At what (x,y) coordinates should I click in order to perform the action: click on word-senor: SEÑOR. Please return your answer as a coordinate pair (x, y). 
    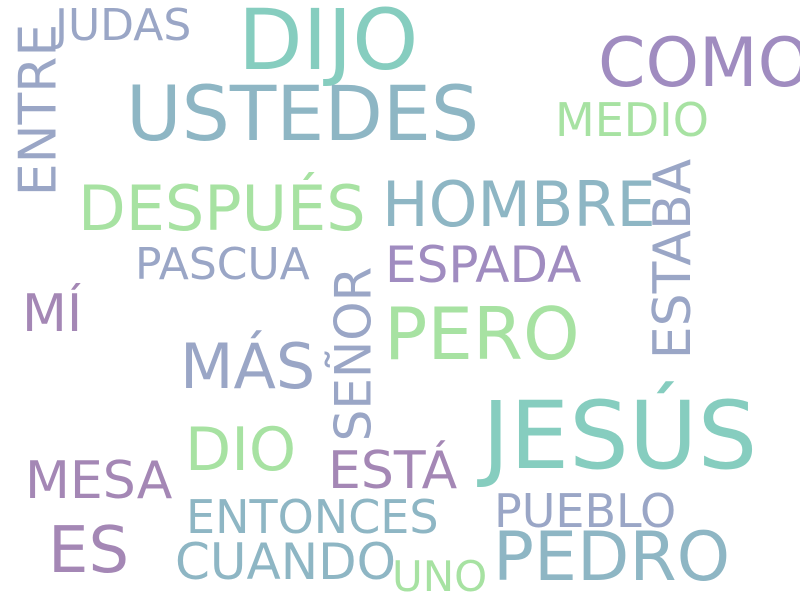
    Looking at the image, I should click on (353, 354).